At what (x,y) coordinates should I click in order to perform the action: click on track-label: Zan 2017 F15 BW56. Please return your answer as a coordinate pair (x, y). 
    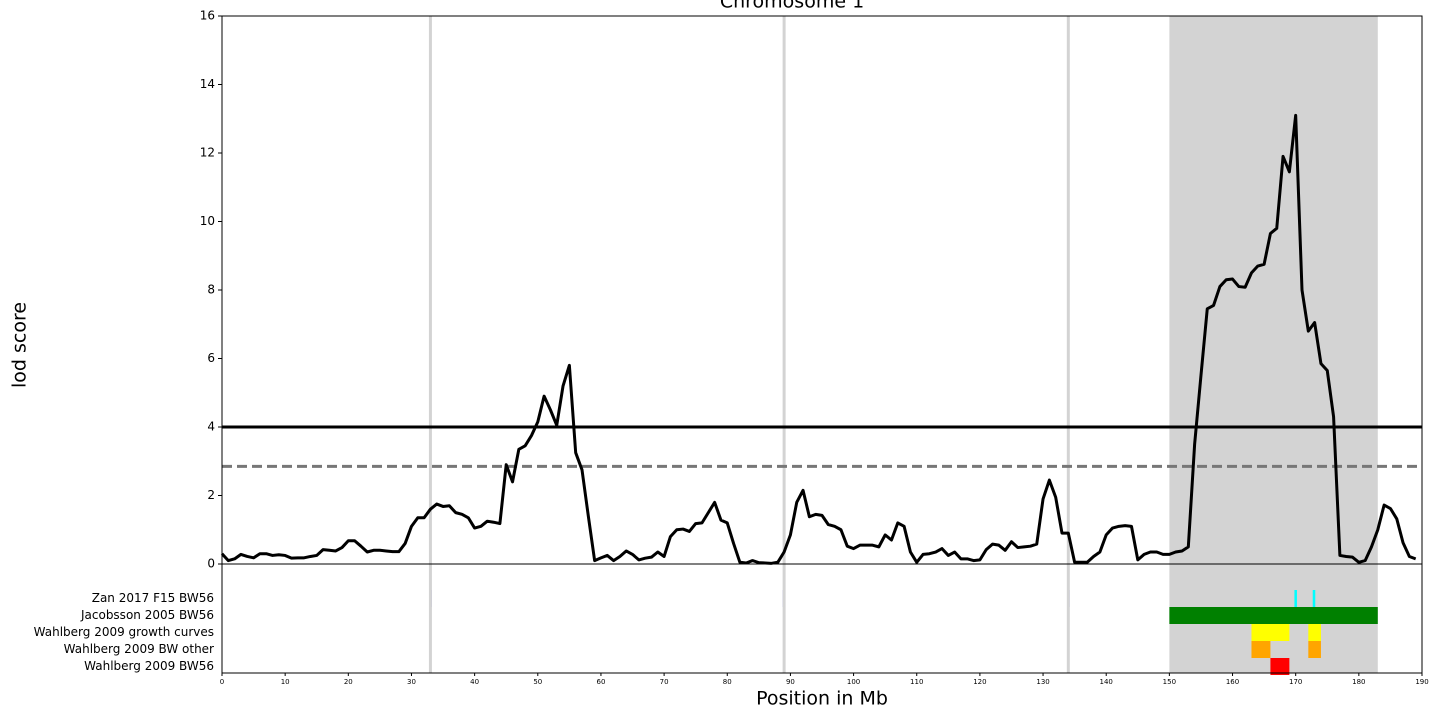
    Looking at the image, I should click on (153, 598).